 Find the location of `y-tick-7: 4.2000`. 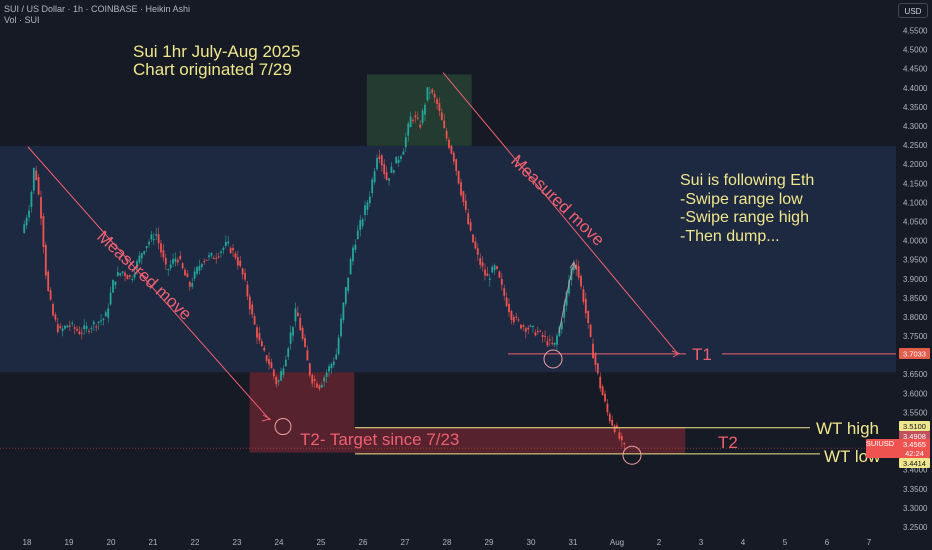

y-tick-7: 4.2000 is located at coordinates (915, 164).